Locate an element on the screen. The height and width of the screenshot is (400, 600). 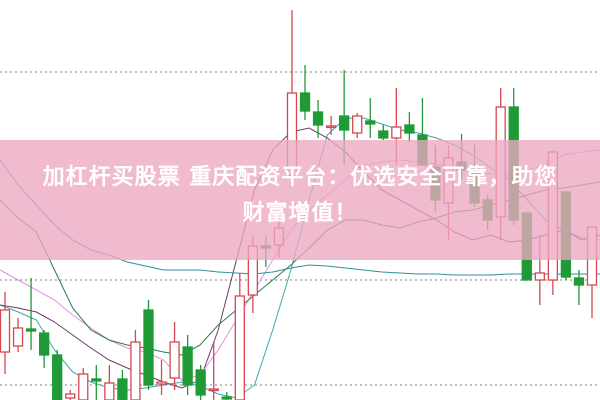
banner-title-line1: 加杠杆买股票 重庆配资平台：优选安全可靠，助您 is located at coordinates (300, 177).